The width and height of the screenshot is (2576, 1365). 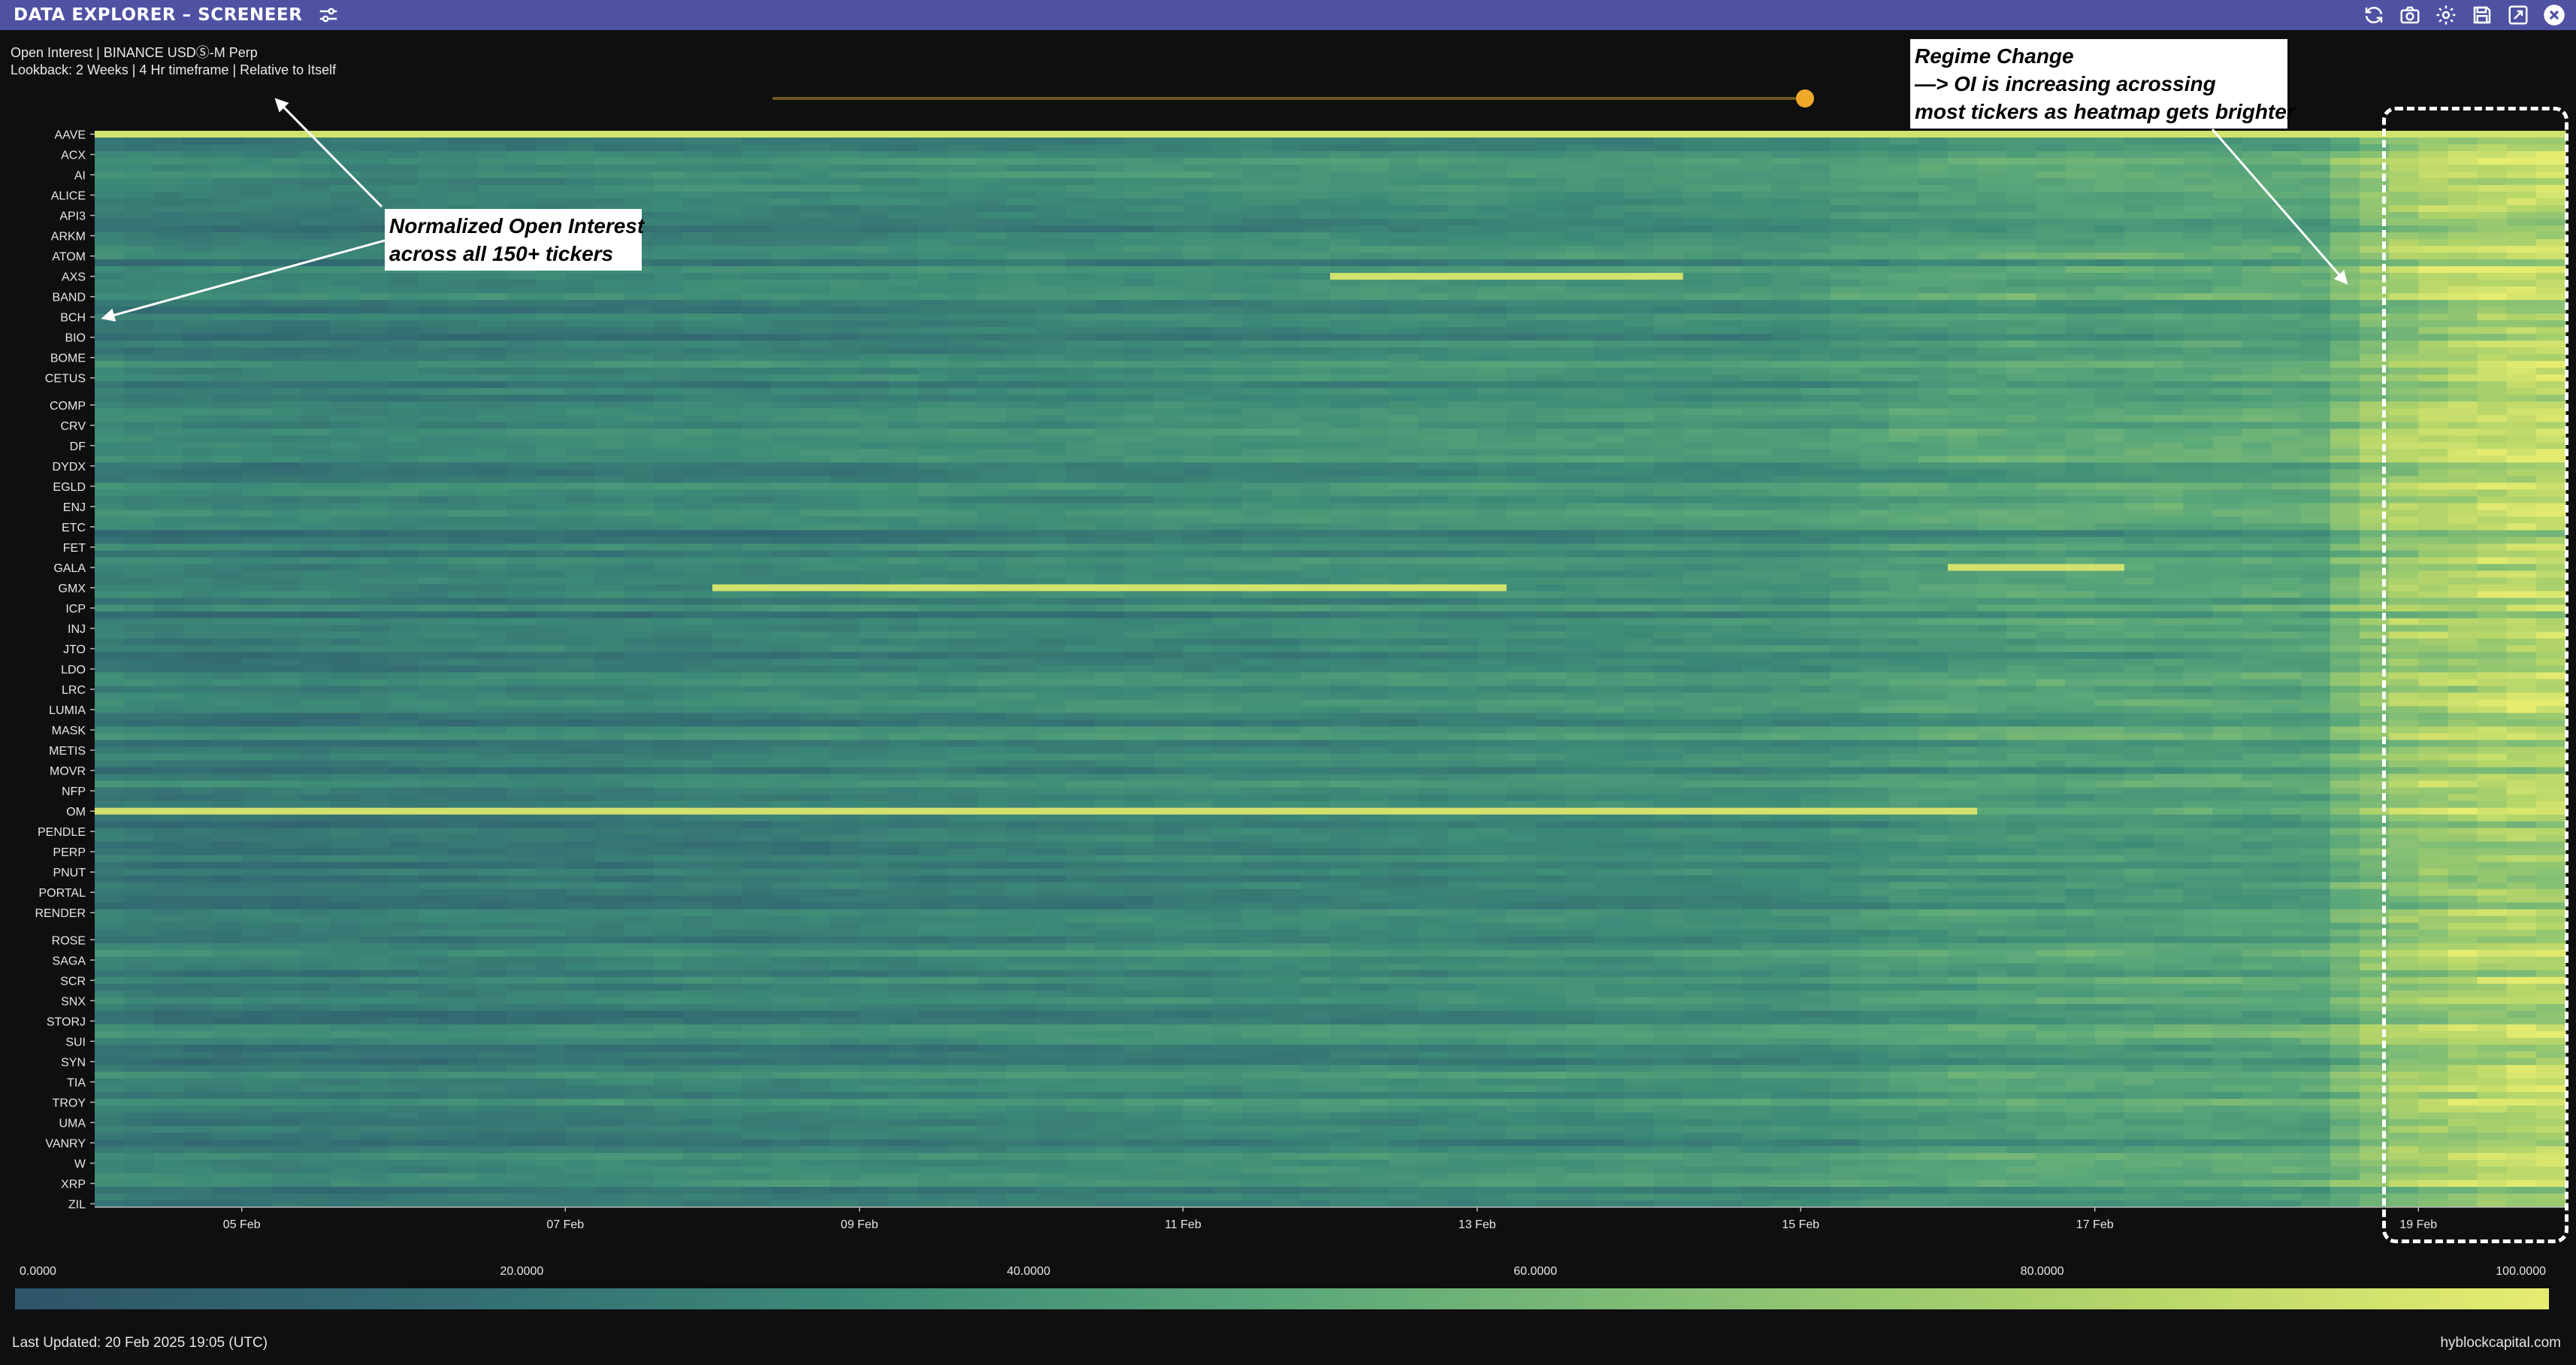 I want to click on time-range-slider-track, so click(x=1289, y=99).